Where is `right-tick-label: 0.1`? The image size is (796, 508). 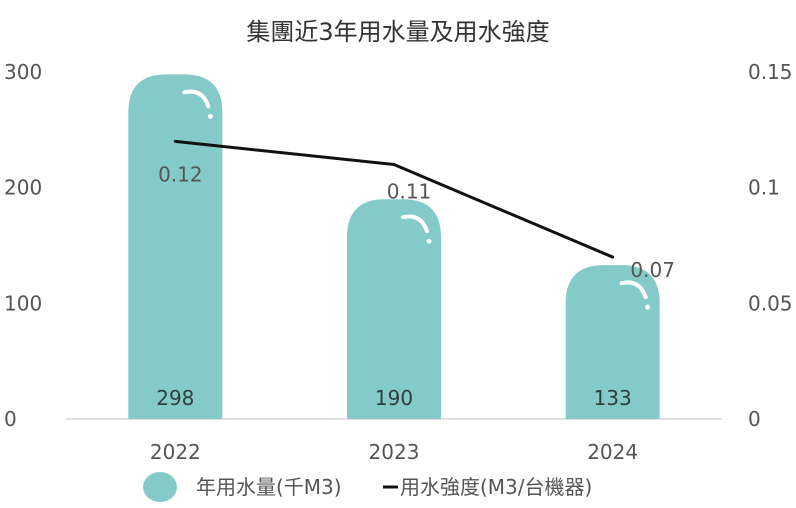 right-tick-label: 0.1 is located at coordinates (764, 188).